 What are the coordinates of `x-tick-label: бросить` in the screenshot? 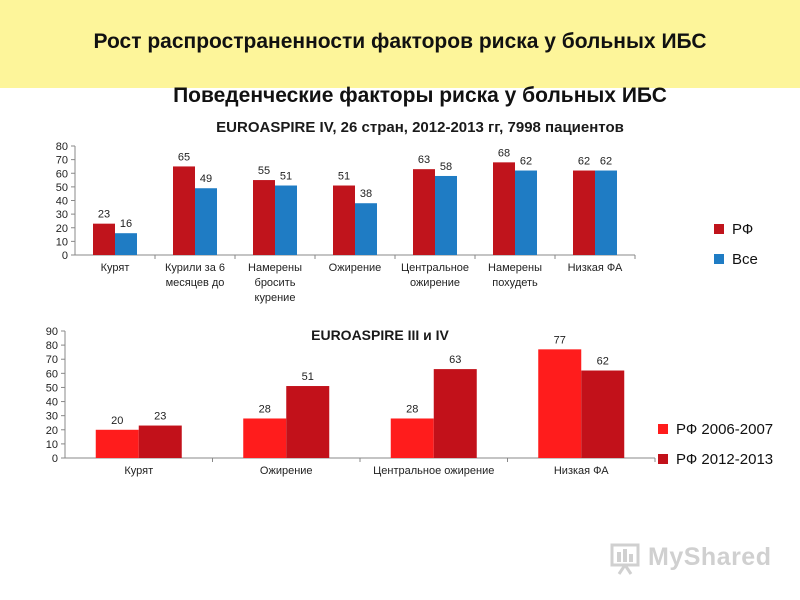 It's located at (275, 283).